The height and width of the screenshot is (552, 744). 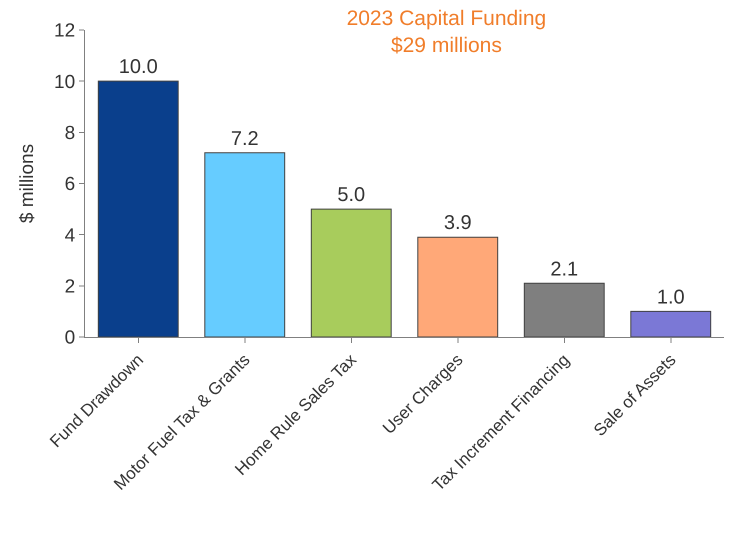 I want to click on data-label: 5.0, so click(x=351, y=195).